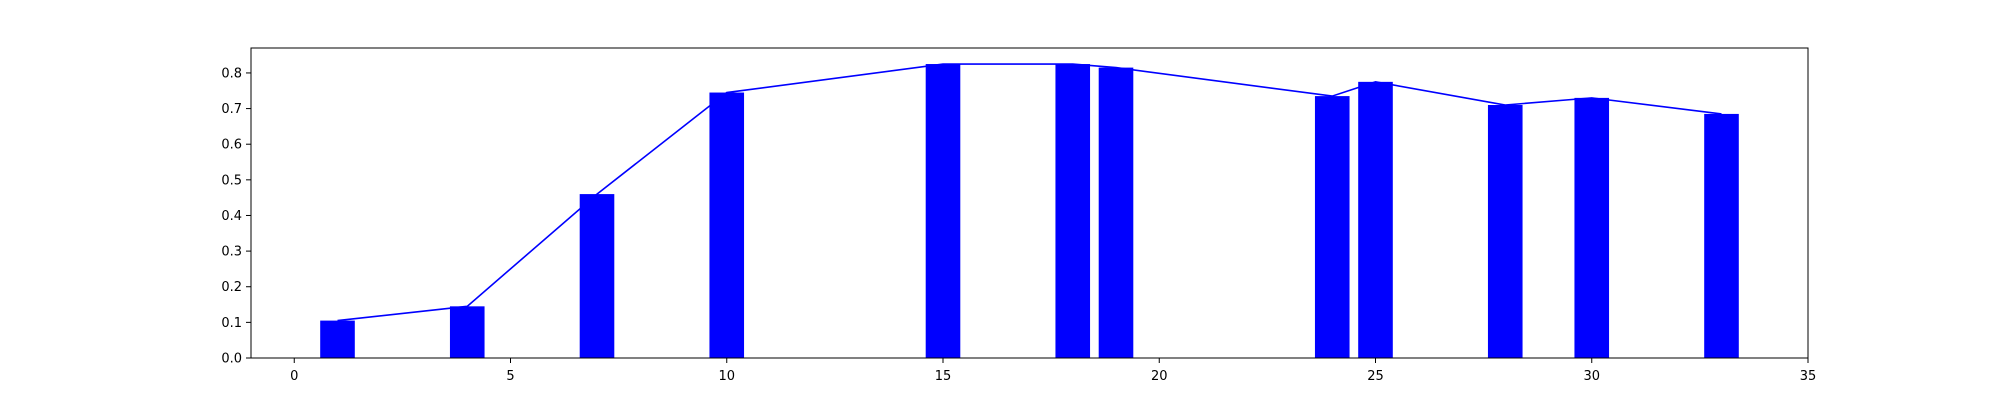  I want to click on y-tick-label-3: 0.3, so click(231, 252).